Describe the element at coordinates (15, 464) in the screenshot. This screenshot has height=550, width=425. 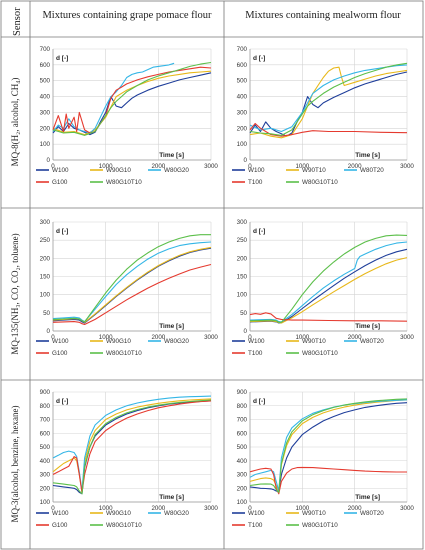
I see `row-label-mq3: MQ-3(alcohol, benzine, hexane)` at that location.